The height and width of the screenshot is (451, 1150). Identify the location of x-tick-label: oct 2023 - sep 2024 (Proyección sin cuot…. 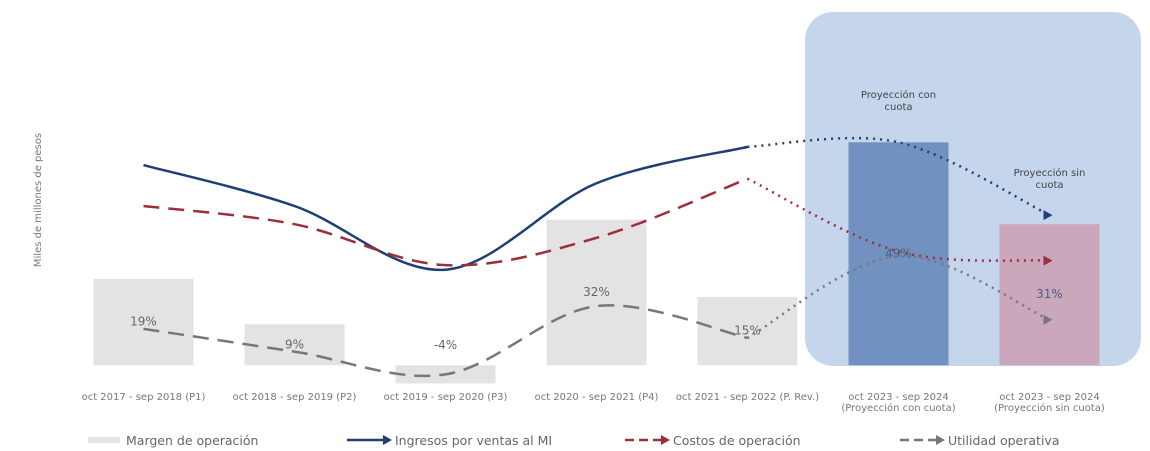
(1049, 403).